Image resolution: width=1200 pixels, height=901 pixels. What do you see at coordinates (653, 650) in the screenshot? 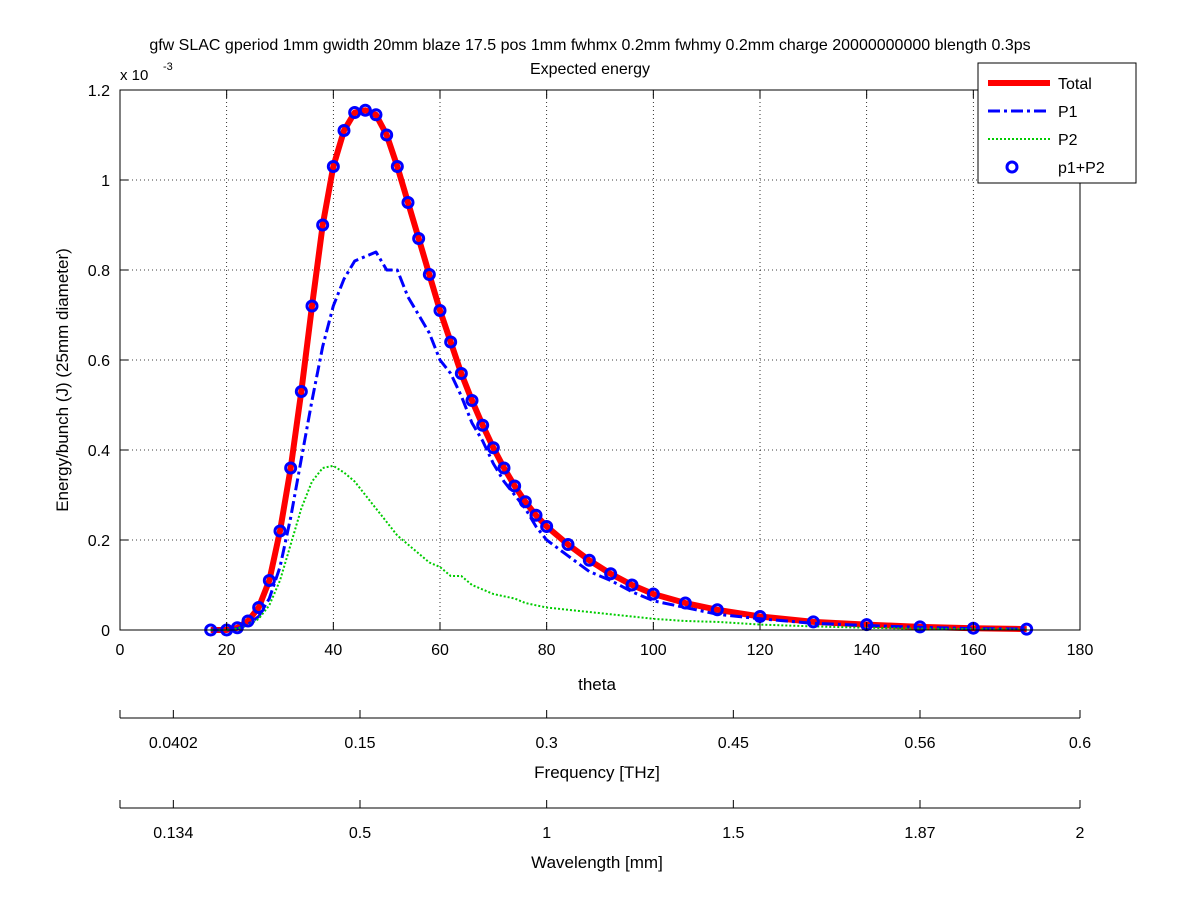
I see `x-tick-label: 100` at bounding box center [653, 650].